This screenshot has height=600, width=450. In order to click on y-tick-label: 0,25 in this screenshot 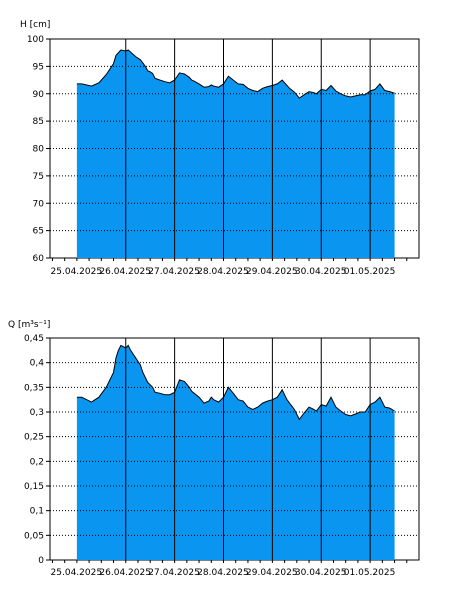, I will do `click(34, 438)`.